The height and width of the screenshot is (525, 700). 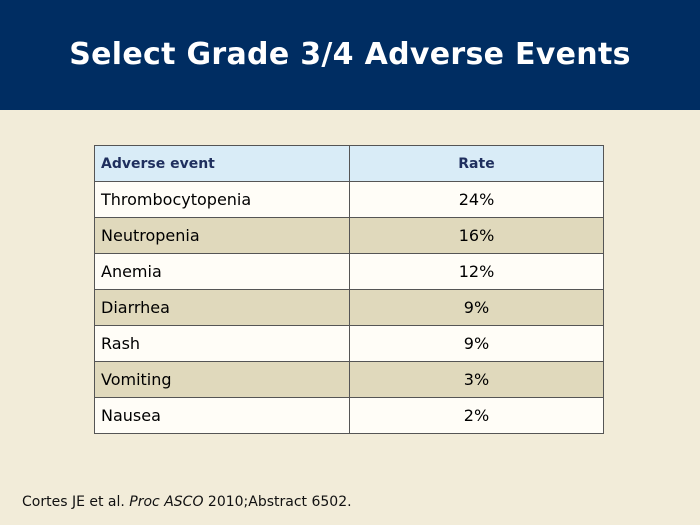 What do you see at coordinates (222, 343) in the screenshot?
I see `event-cell: Rash` at bounding box center [222, 343].